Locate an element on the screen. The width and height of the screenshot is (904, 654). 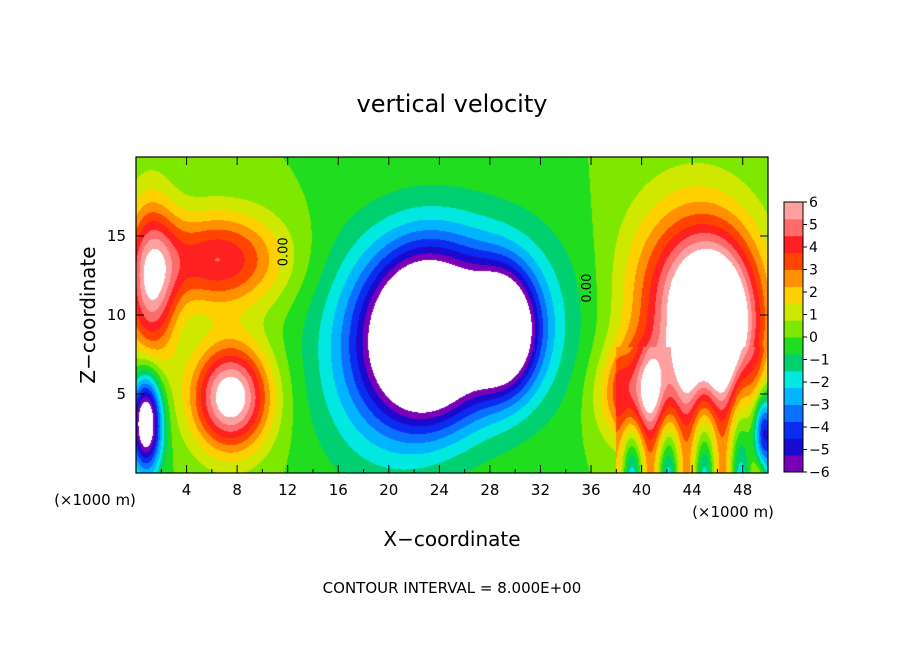
y-tick-label: 10 is located at coordinates (116, 315).